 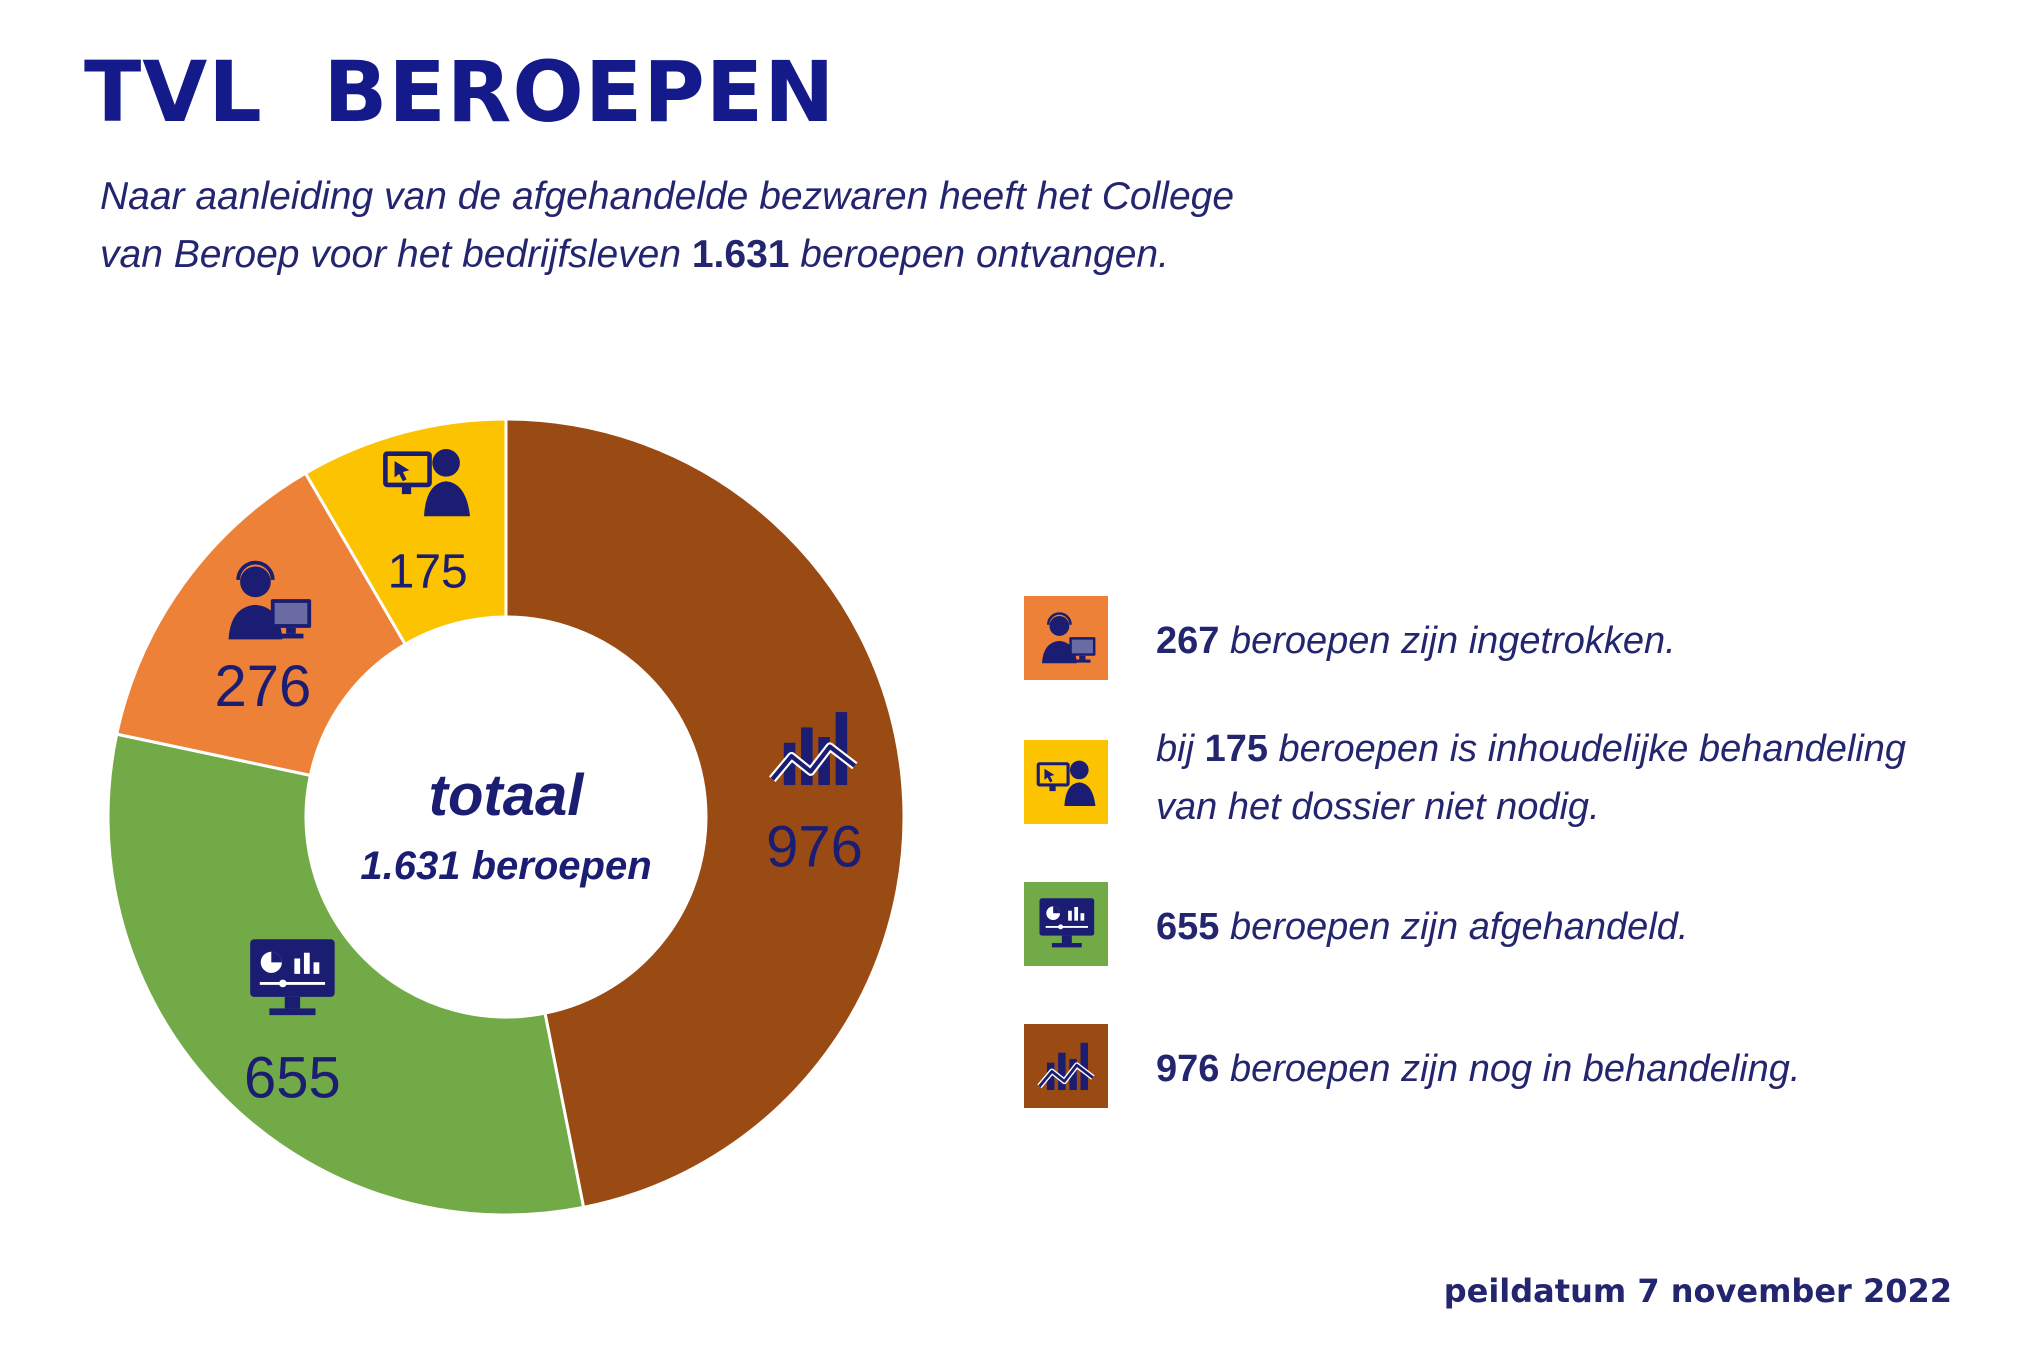 I want to click on monitor-dashboard-icon, so click(x=1067, y=923).